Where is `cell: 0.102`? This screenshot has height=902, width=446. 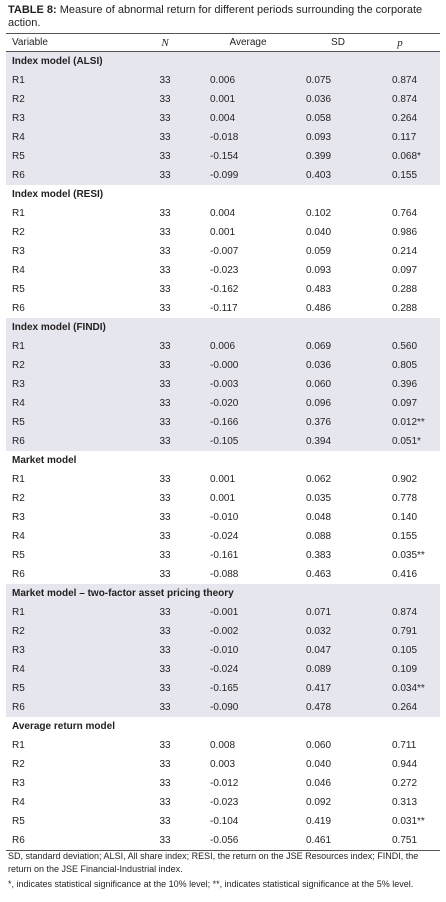
cell: 0.102 is located at coordinates (319, 213).